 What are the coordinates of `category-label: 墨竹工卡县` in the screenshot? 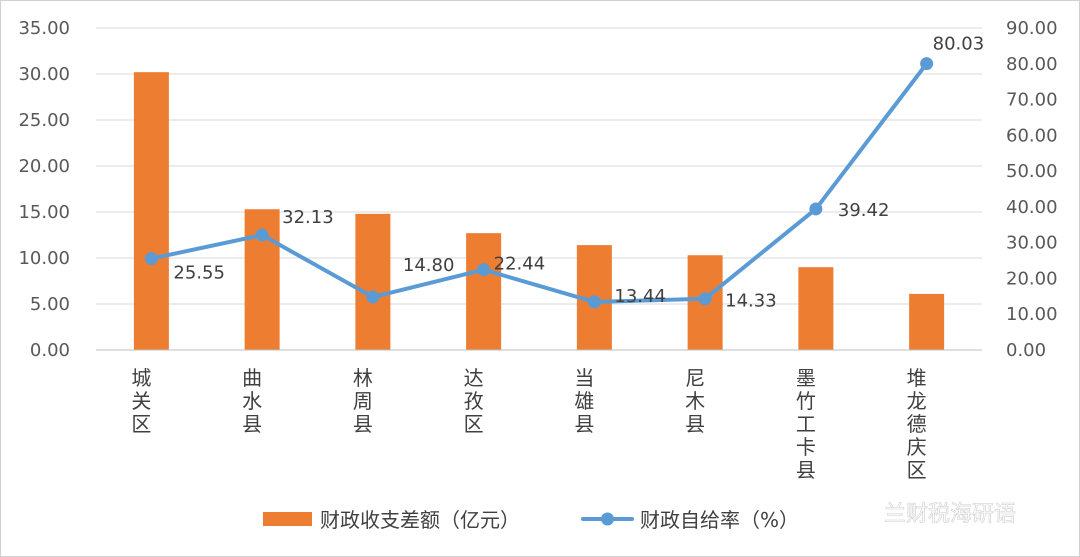 It's located at (806, 424).